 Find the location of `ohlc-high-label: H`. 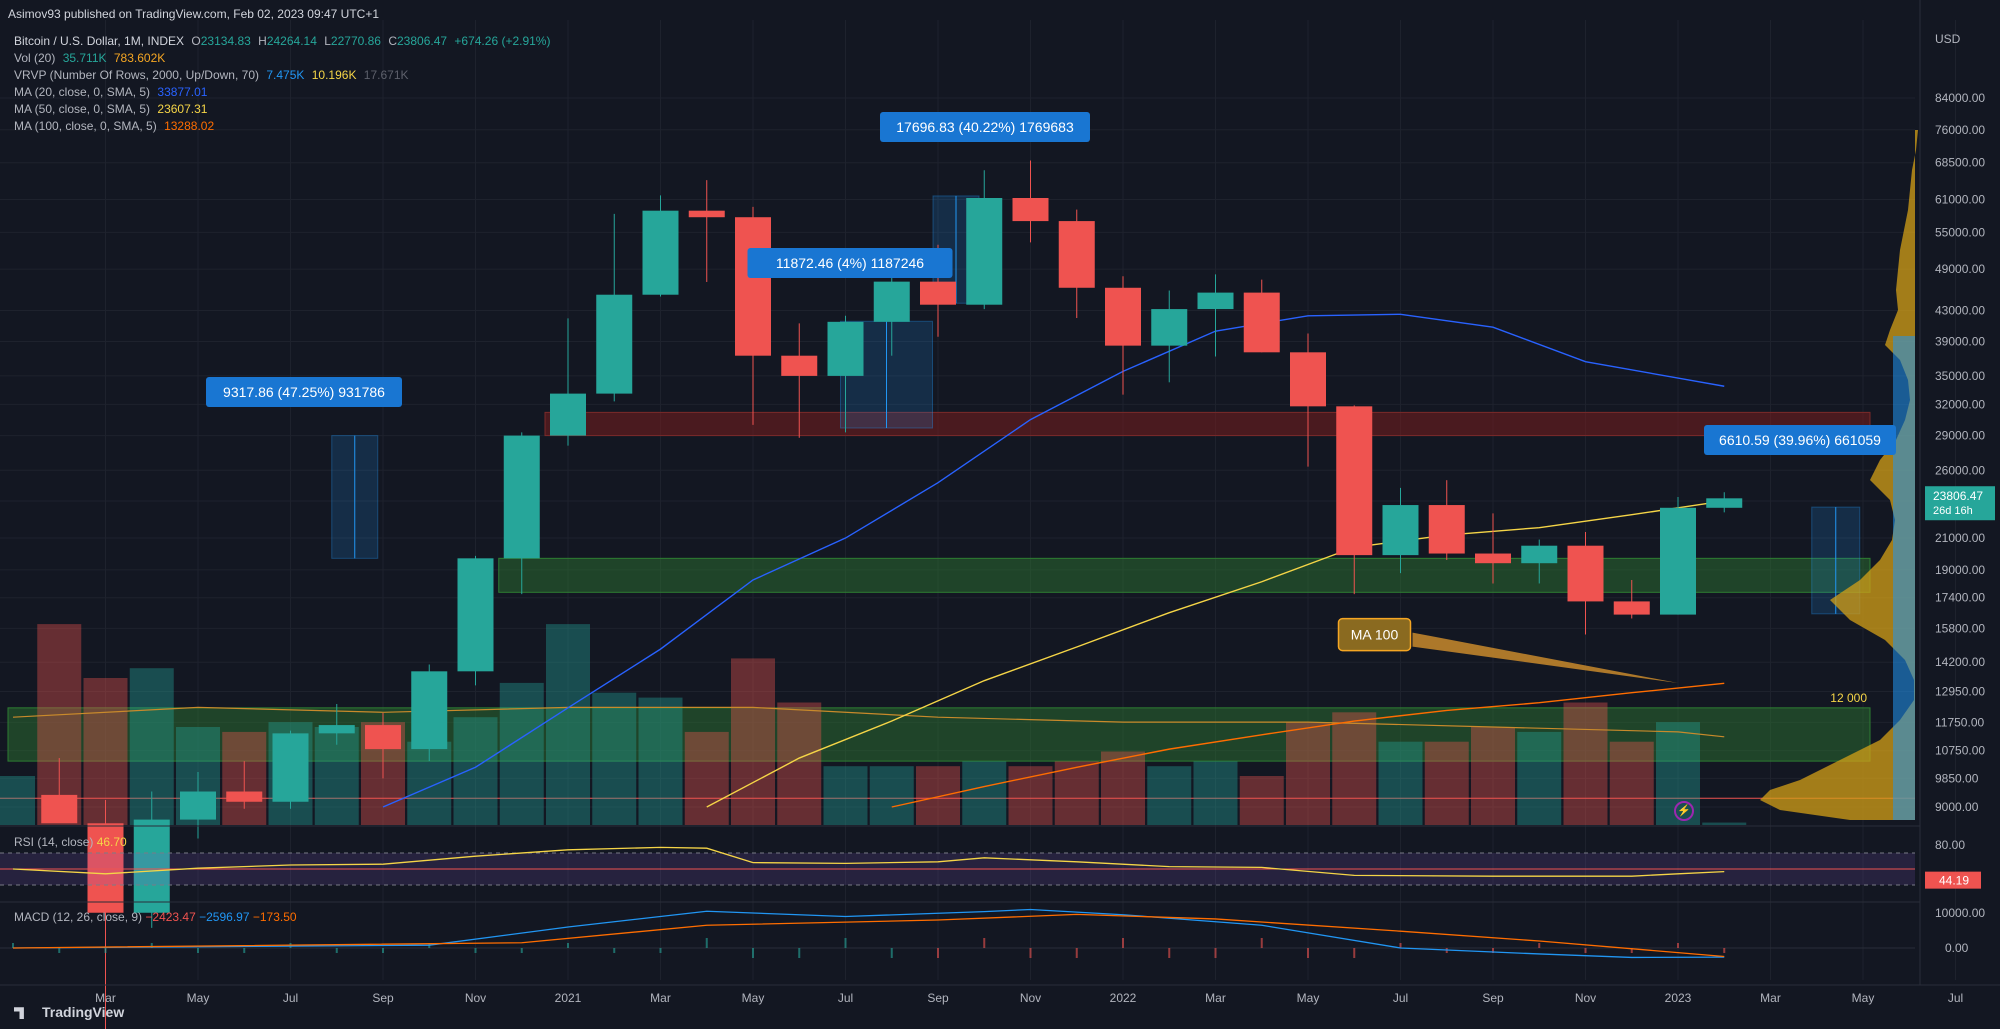

ohlc-high-label: H is located at coordinates (262, 41).